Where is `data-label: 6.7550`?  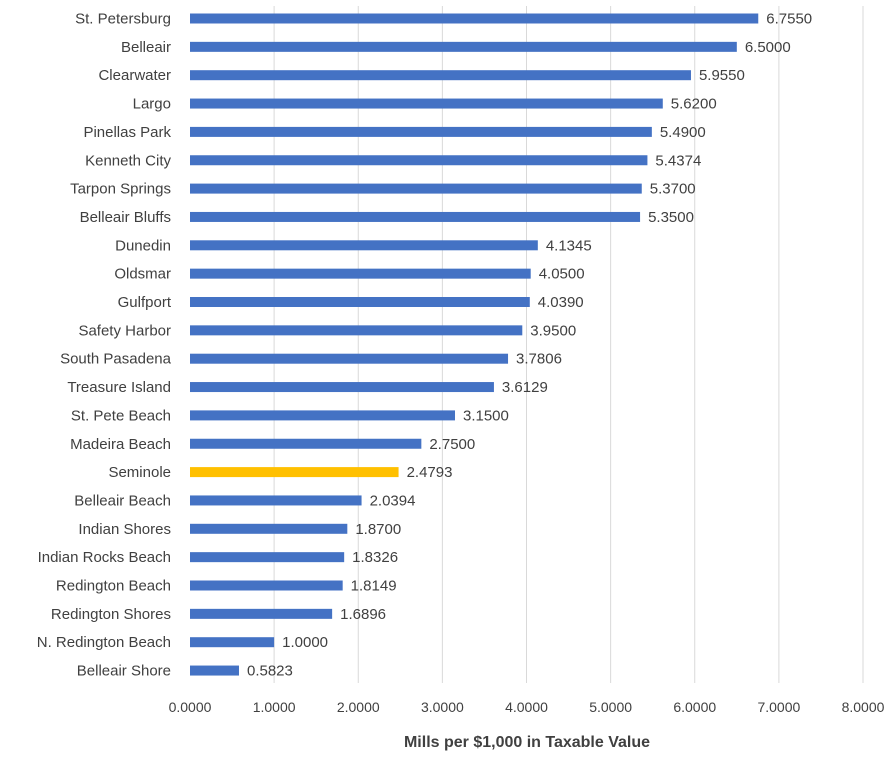 data-label: 6.7550 is located at coordinates (789, 19).